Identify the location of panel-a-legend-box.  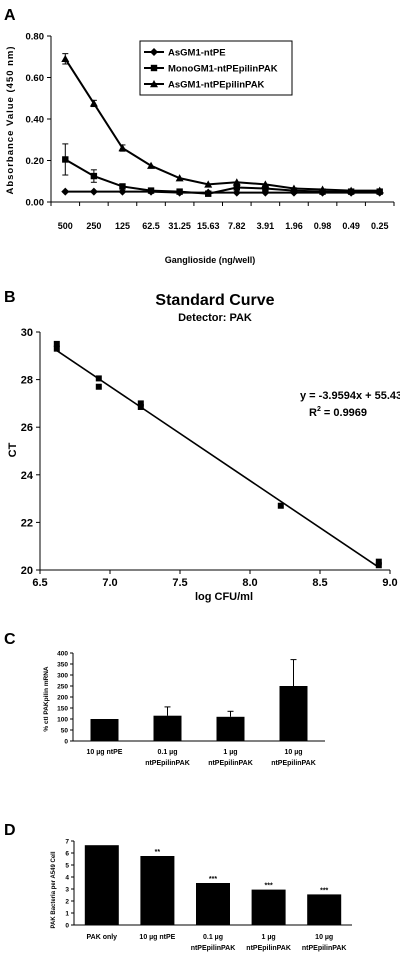
(216, 68).